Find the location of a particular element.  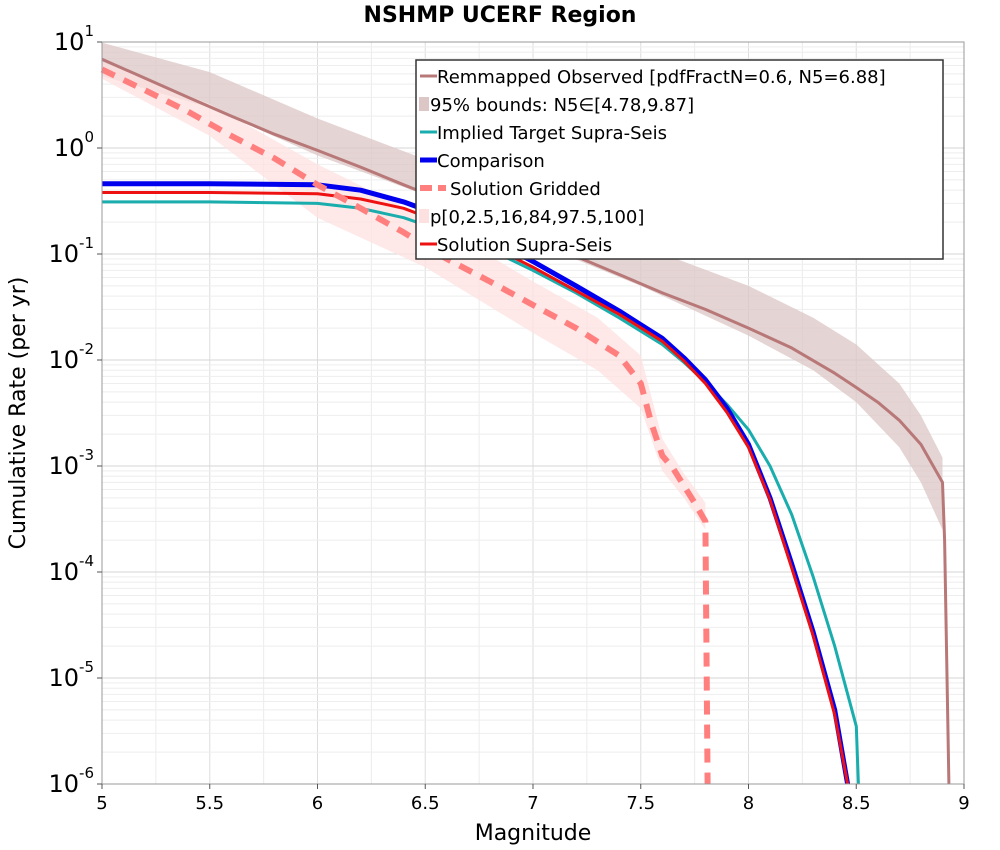

y-tick-label: 10⁻² is located at coordinates (71, 357).